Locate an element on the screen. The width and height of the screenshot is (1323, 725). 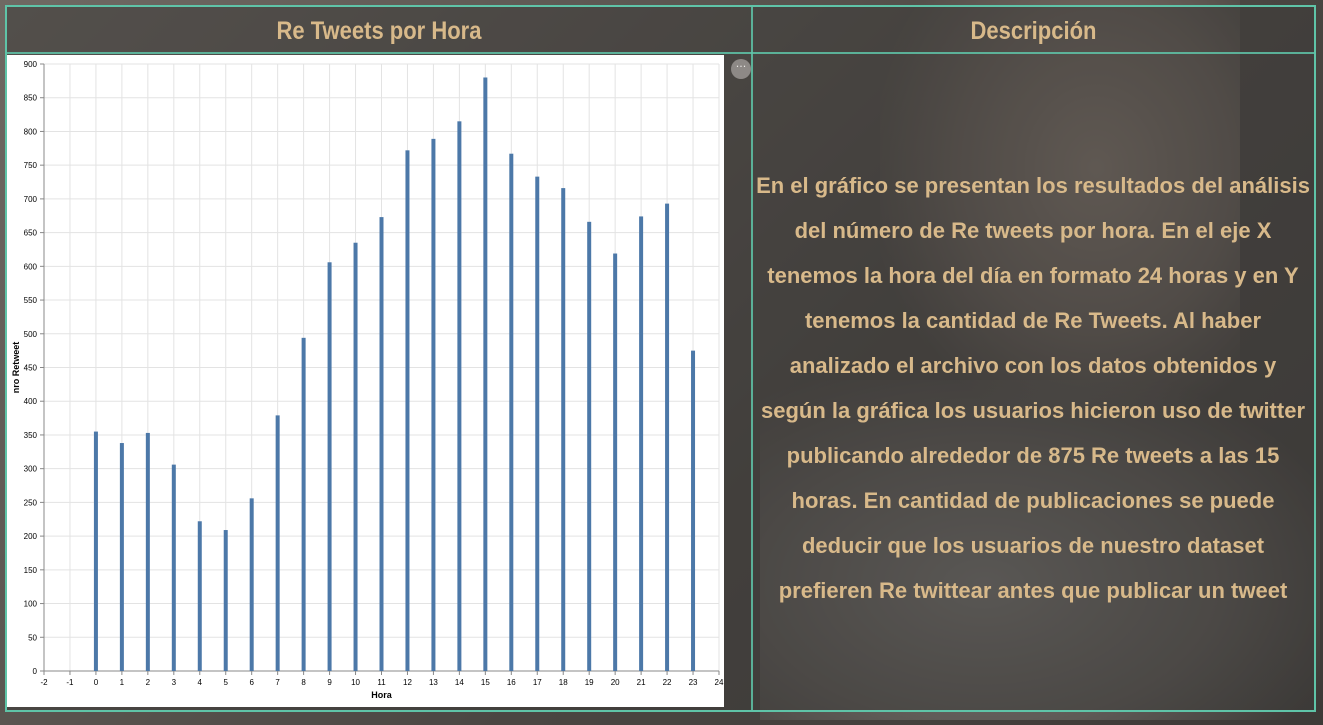
x-tick-label: 3 is located at coordinates (174, 682).